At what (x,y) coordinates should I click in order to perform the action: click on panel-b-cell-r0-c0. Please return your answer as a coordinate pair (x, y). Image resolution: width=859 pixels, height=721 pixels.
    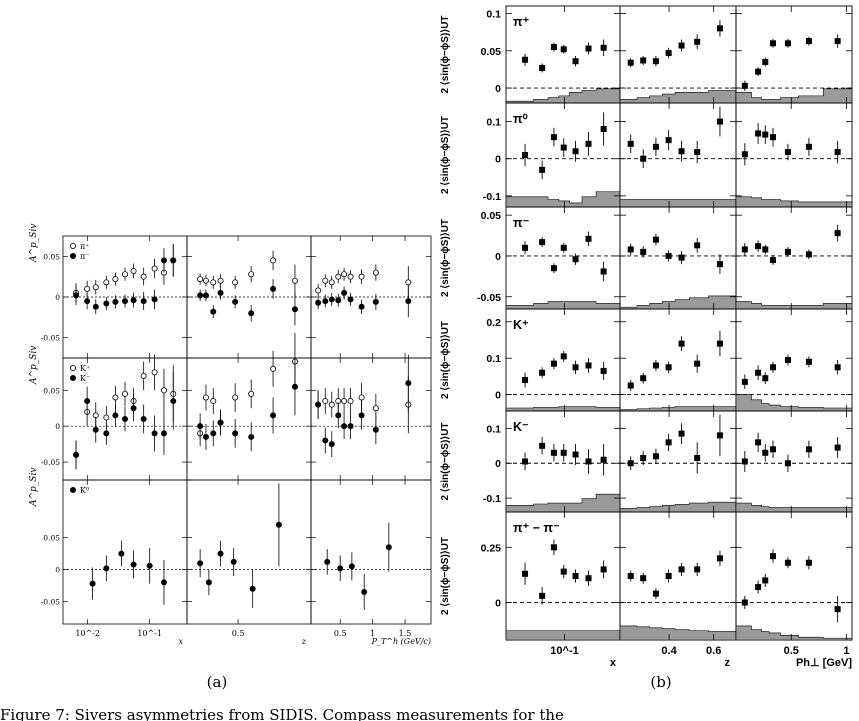
    Looking at the image, I should click on (563, 54).